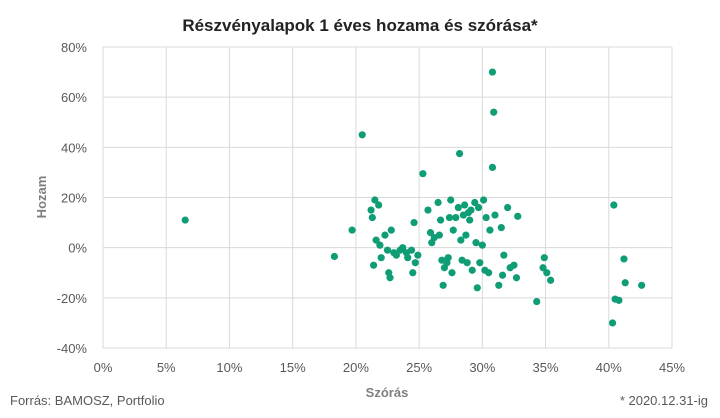 The height and width of the screenshot is (418, 720). I want to click on y-tick-labels: -40% -20% 0% 20% 40% 60% 80%, so click(72, 198).